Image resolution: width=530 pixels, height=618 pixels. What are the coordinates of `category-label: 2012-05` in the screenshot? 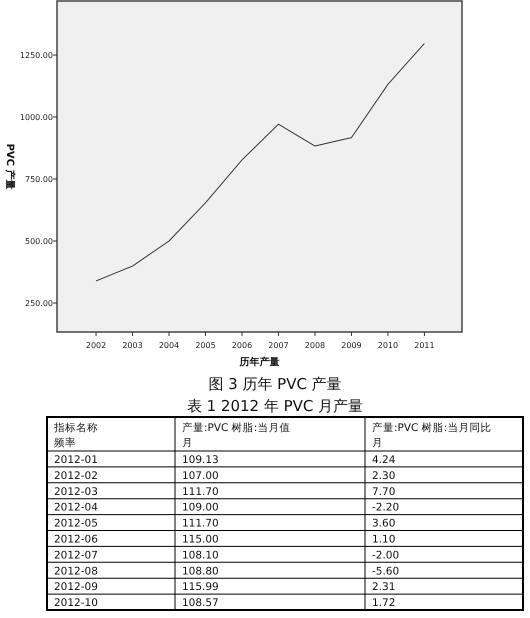 It's located at (76, 524).